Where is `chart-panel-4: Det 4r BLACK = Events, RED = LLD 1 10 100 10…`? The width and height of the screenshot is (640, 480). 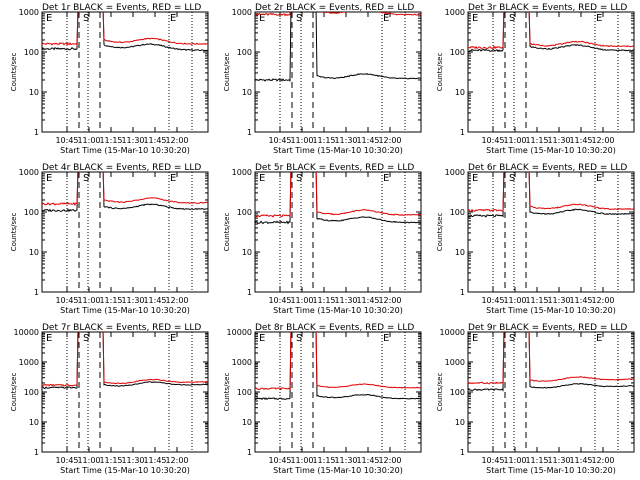
chart-panel-4: Det 4r BLACK = Events, RED = LLD 1 10 100 10… is located at coordinates (109, 239).